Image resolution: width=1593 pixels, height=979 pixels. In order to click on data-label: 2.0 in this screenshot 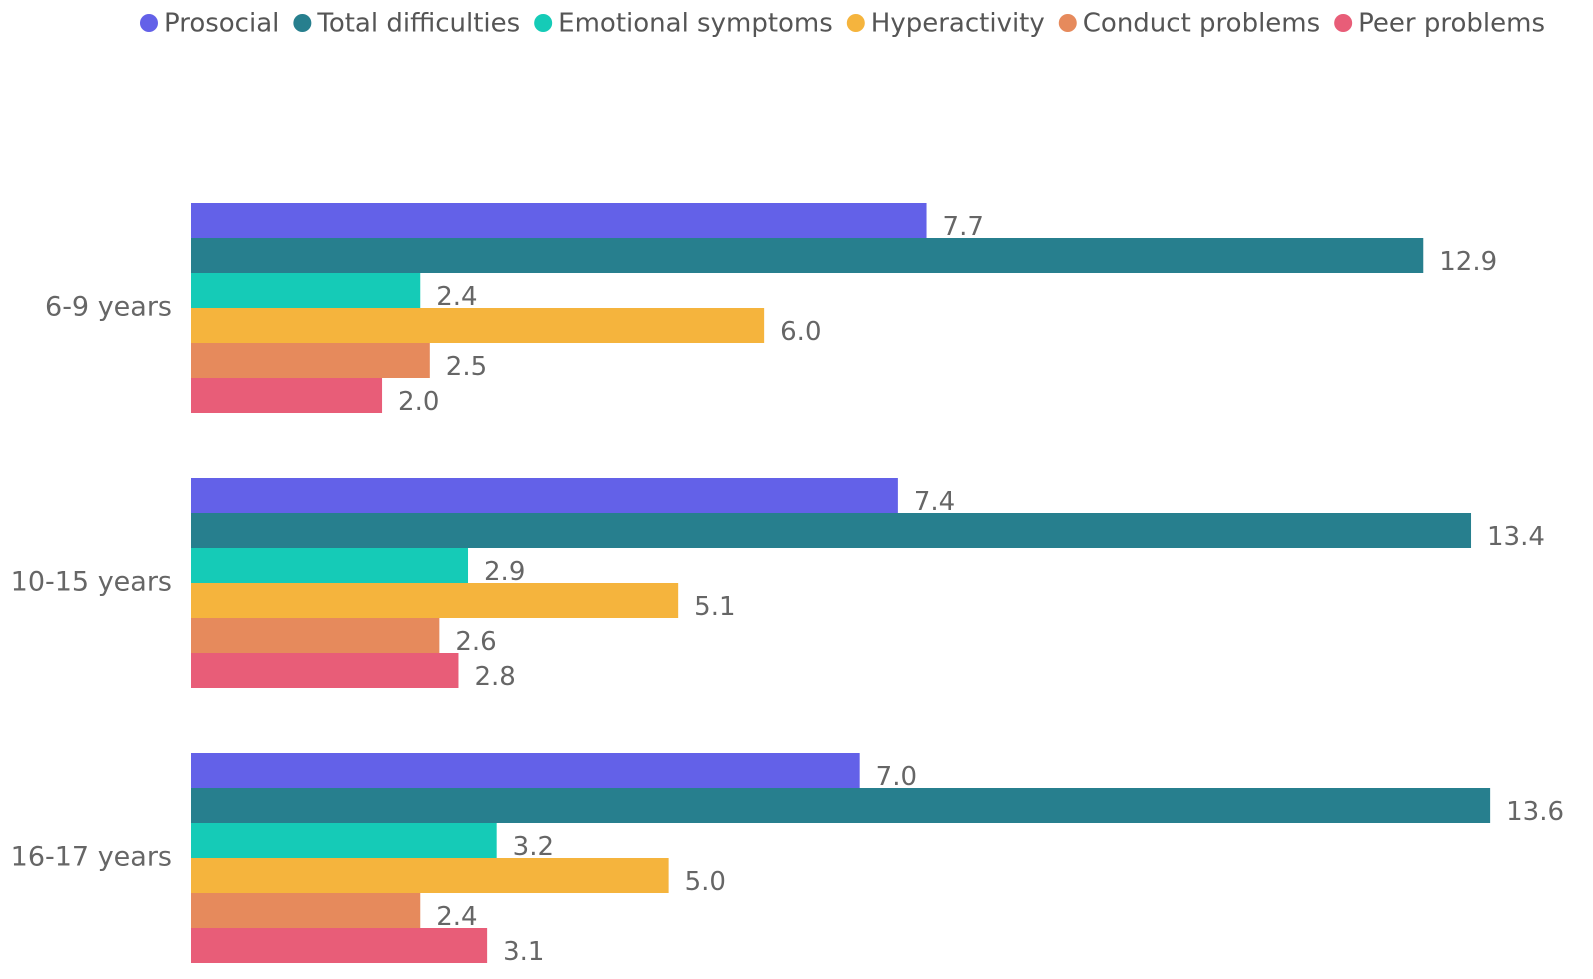, I will do `click(418, 402)`.